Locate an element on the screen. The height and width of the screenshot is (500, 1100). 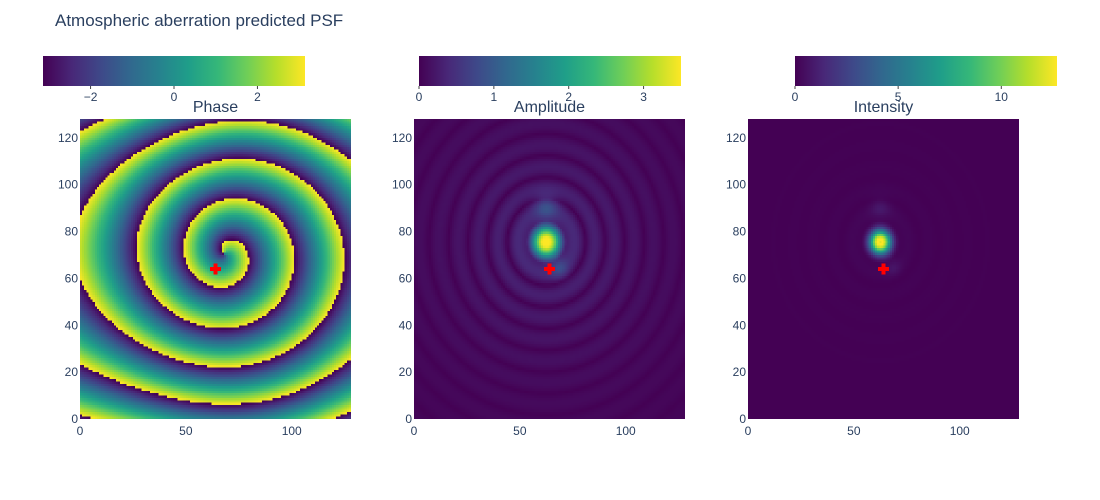
subplot-title-phase: Phase is located at coordinates (215, 107).